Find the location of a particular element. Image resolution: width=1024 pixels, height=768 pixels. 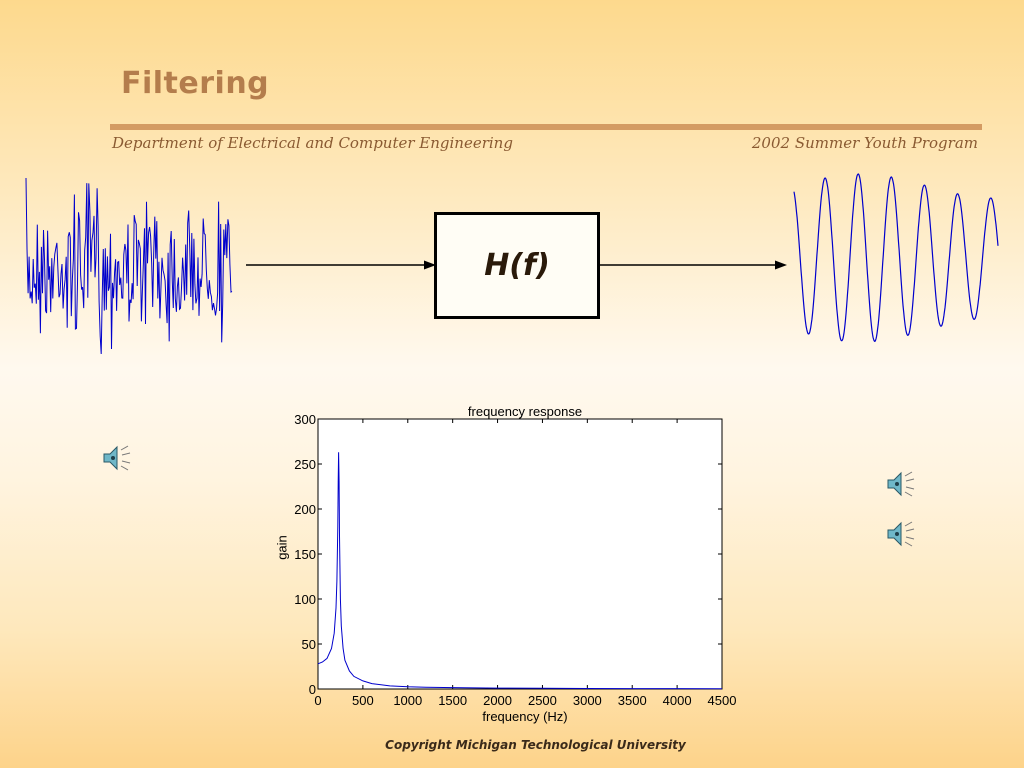

x-tick-label: 4500 is located at coordinates (722, 700).